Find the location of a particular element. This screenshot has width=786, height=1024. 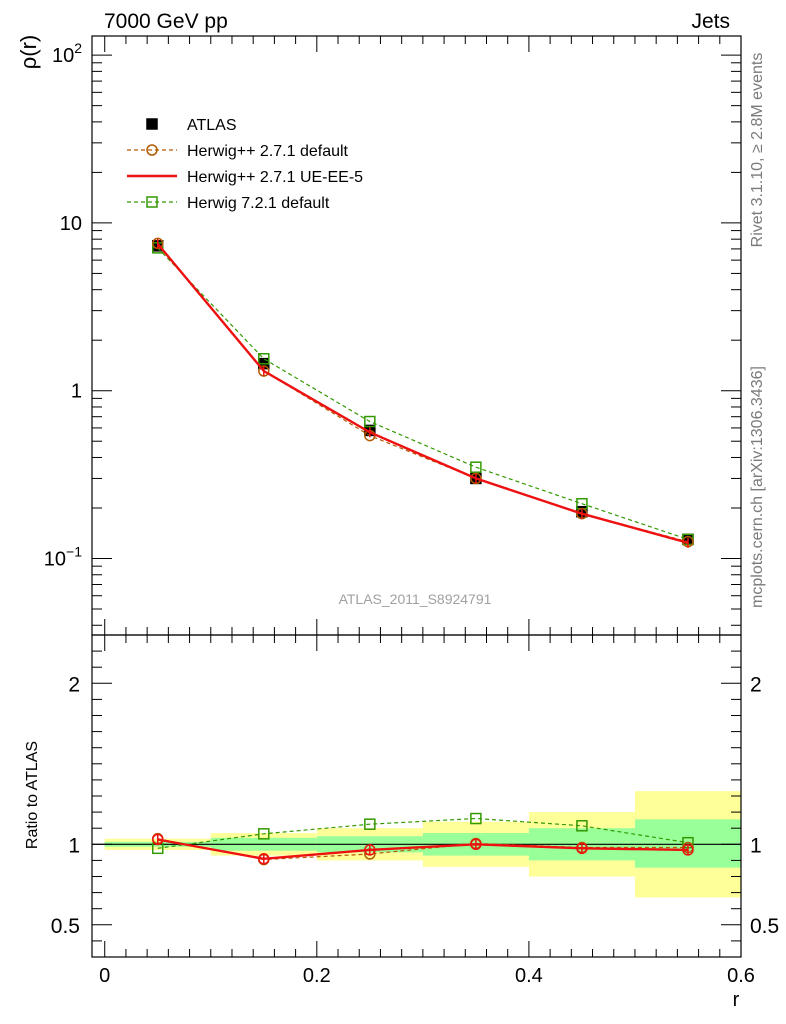

y-tick-label-ratio-left-1: 1 is located at coordinates (74, 845).